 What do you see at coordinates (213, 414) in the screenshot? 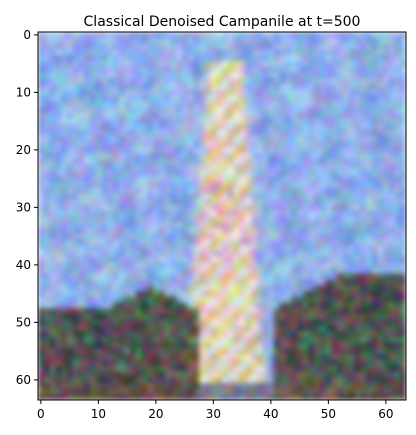
I see `x-tick-label: 30` at bounding box center [213, 414].